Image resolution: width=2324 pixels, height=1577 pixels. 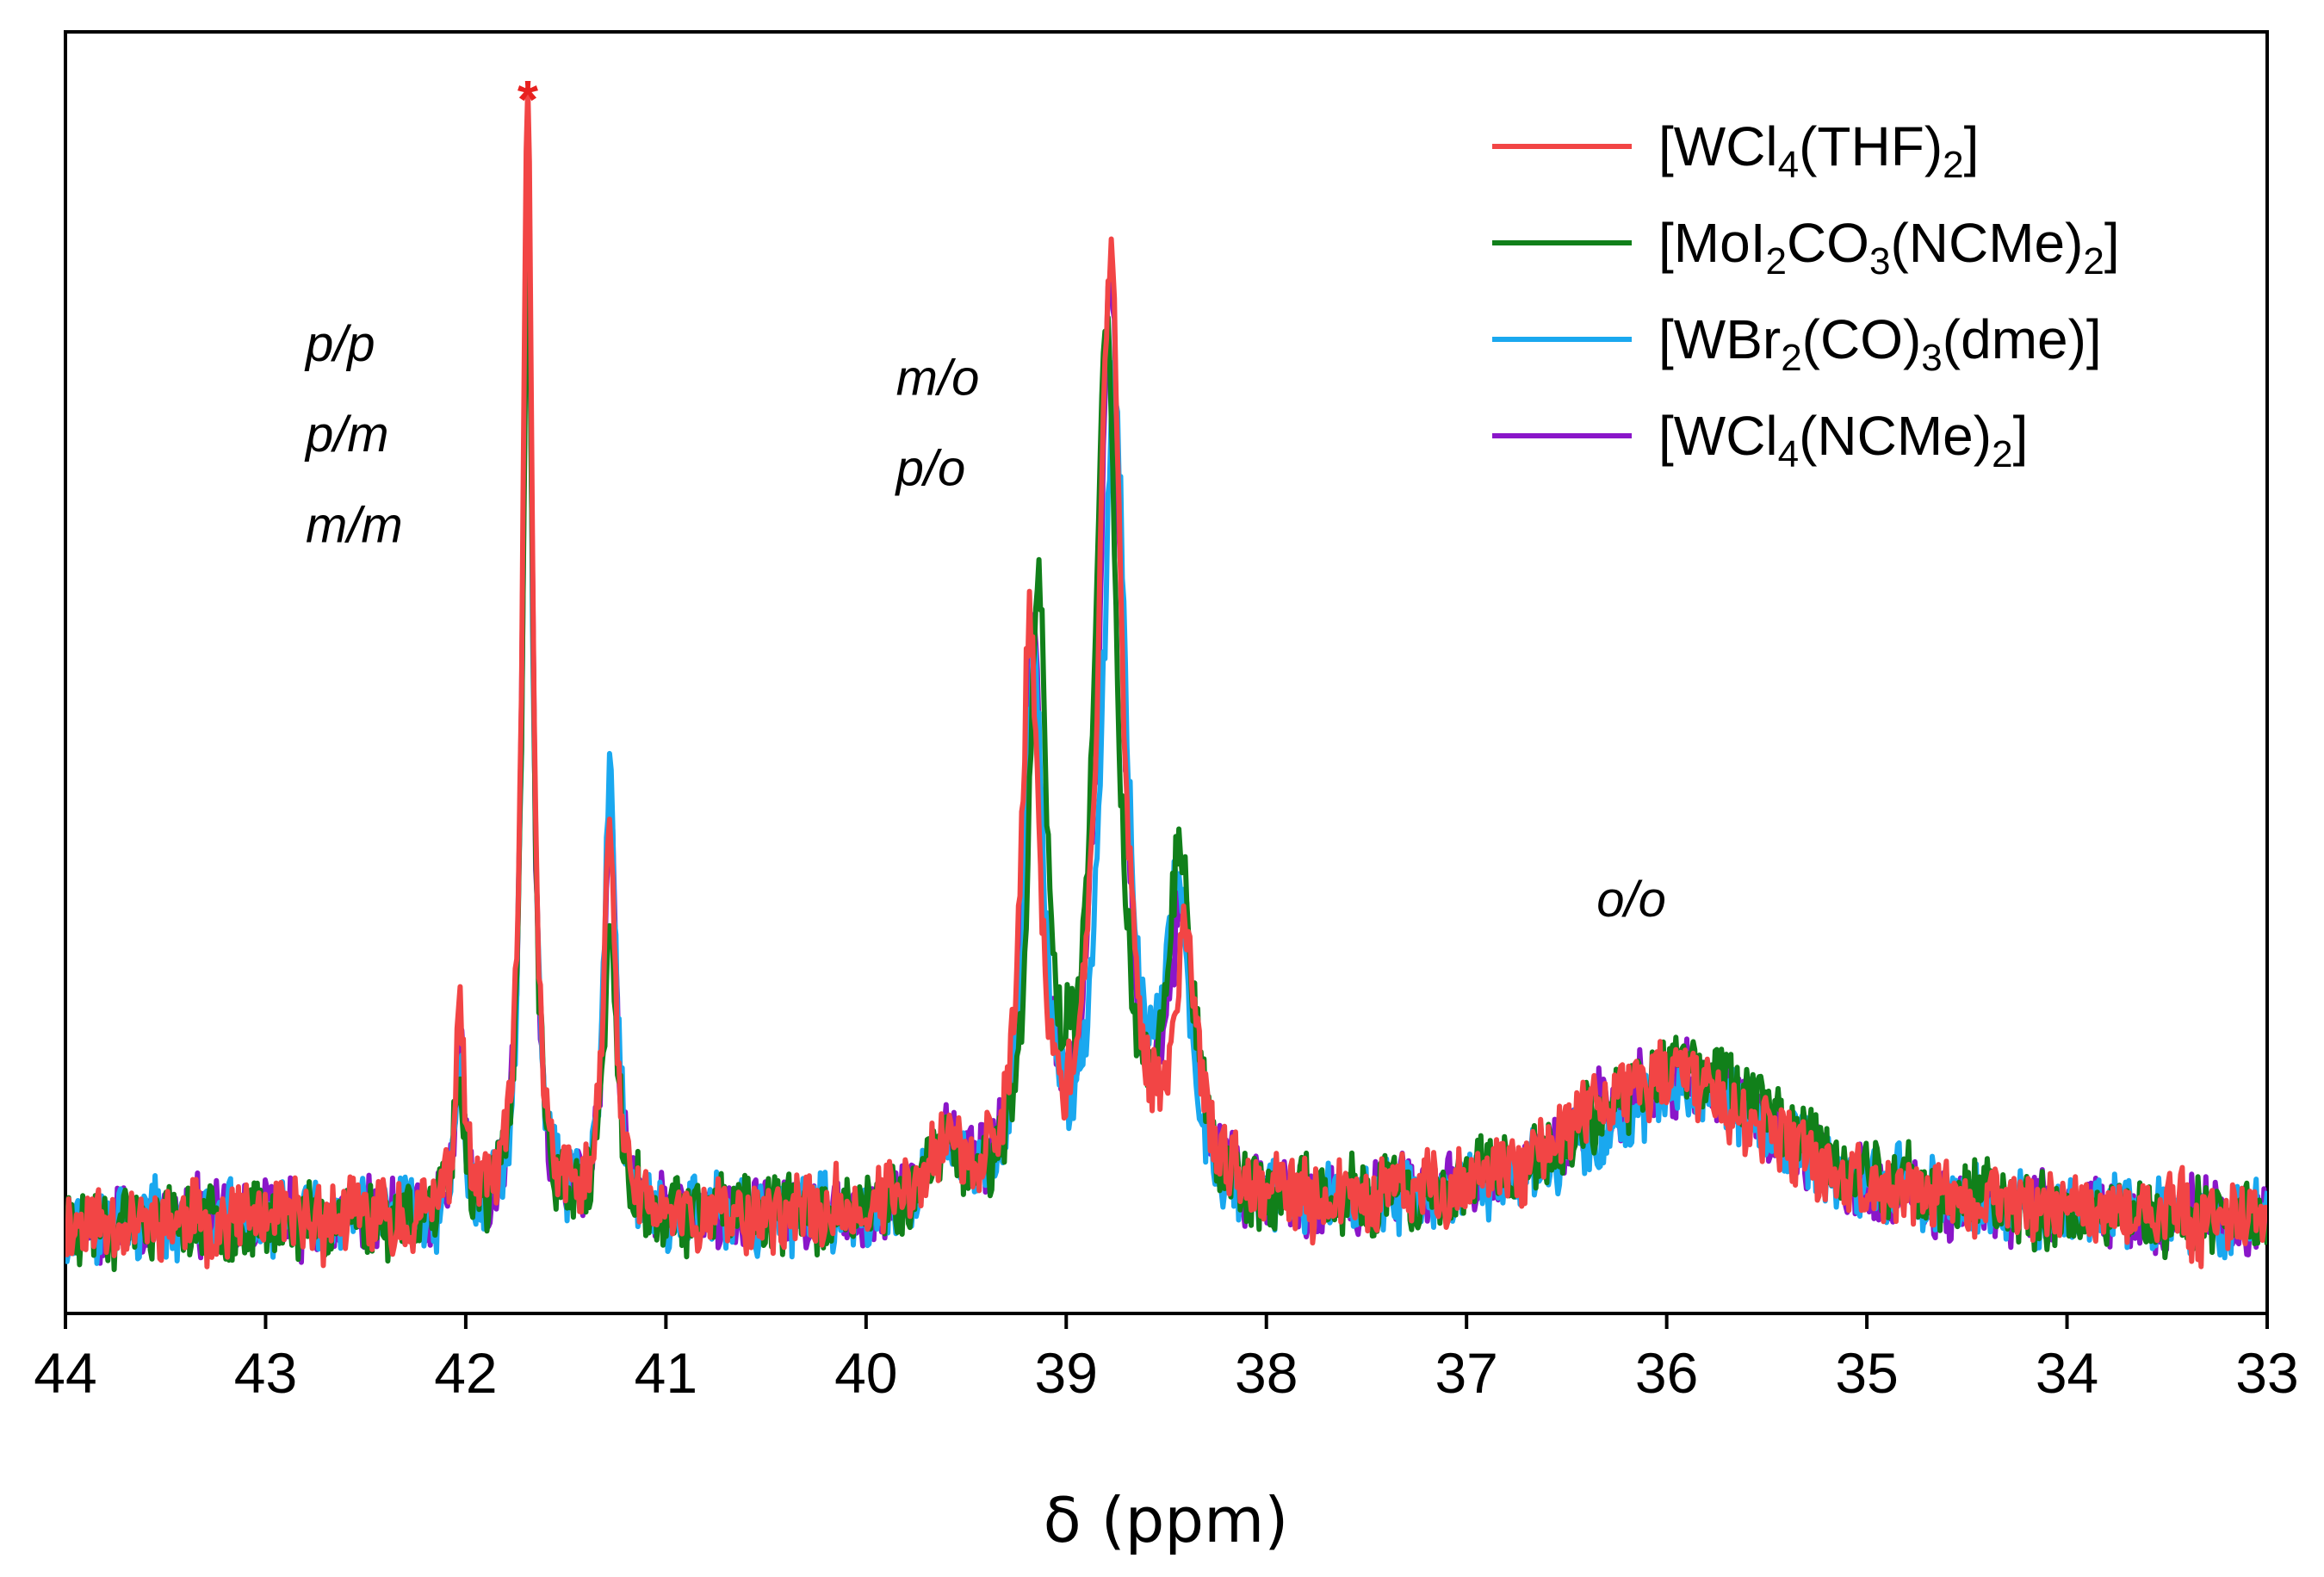 What do you see at coordinates (930, 469) in the screenshot?
I see `peak-assignment-label: p/o` at bounding box center [930, 469].